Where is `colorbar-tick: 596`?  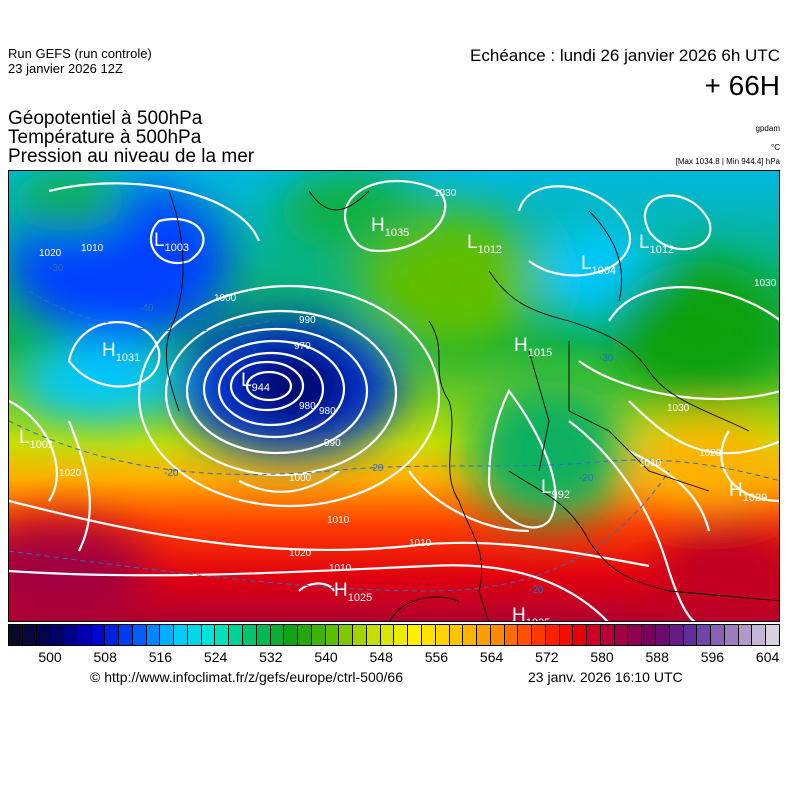
colorbar-tick: 596 is located at coordinates (712, 657).